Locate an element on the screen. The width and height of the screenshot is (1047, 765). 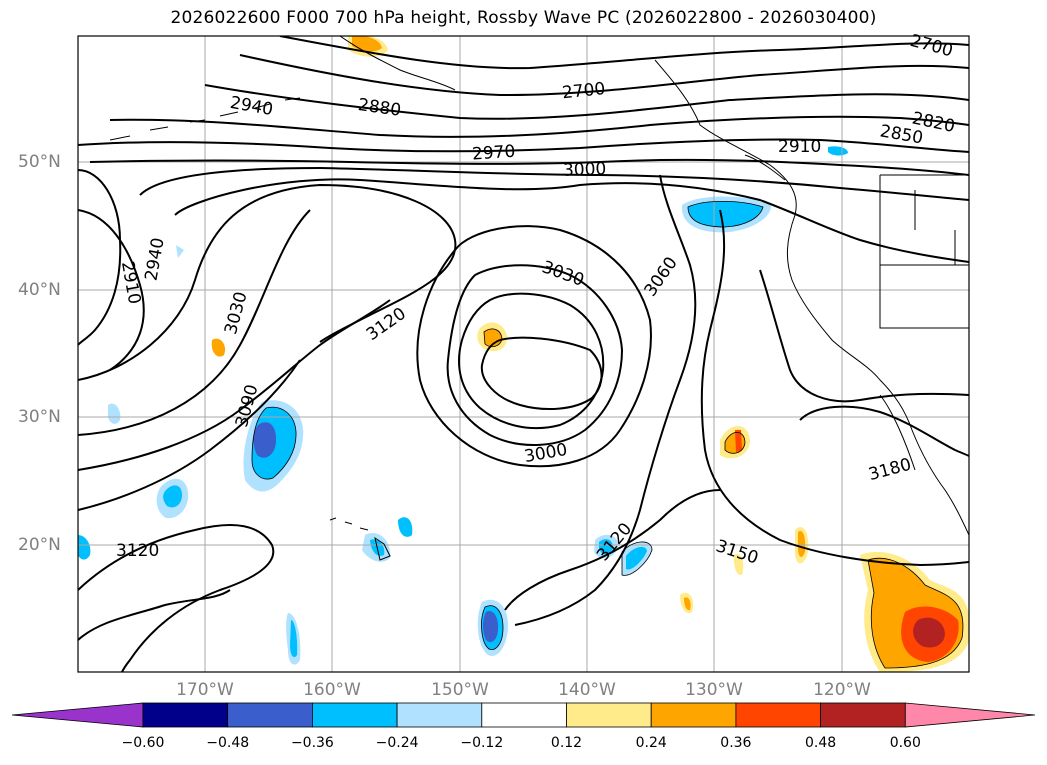
contour-label: 2700 is located at coordinates (583, 91).